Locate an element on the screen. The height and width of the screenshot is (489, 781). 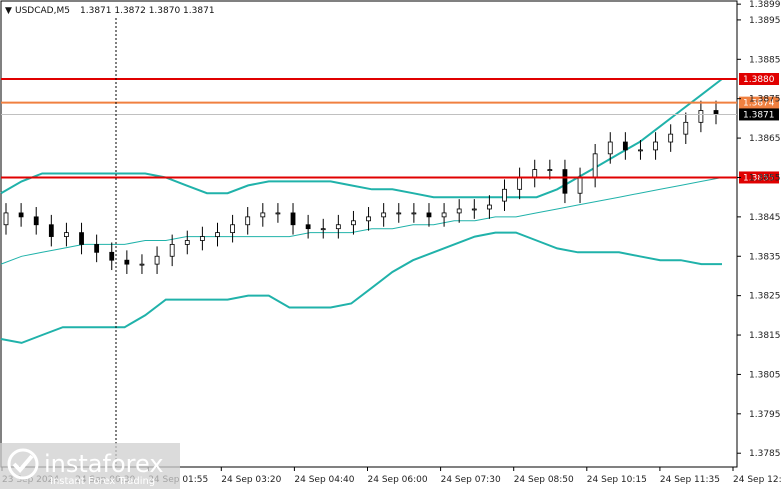
y-tick-label: 1.3875 is located at coordinates (765, 100).